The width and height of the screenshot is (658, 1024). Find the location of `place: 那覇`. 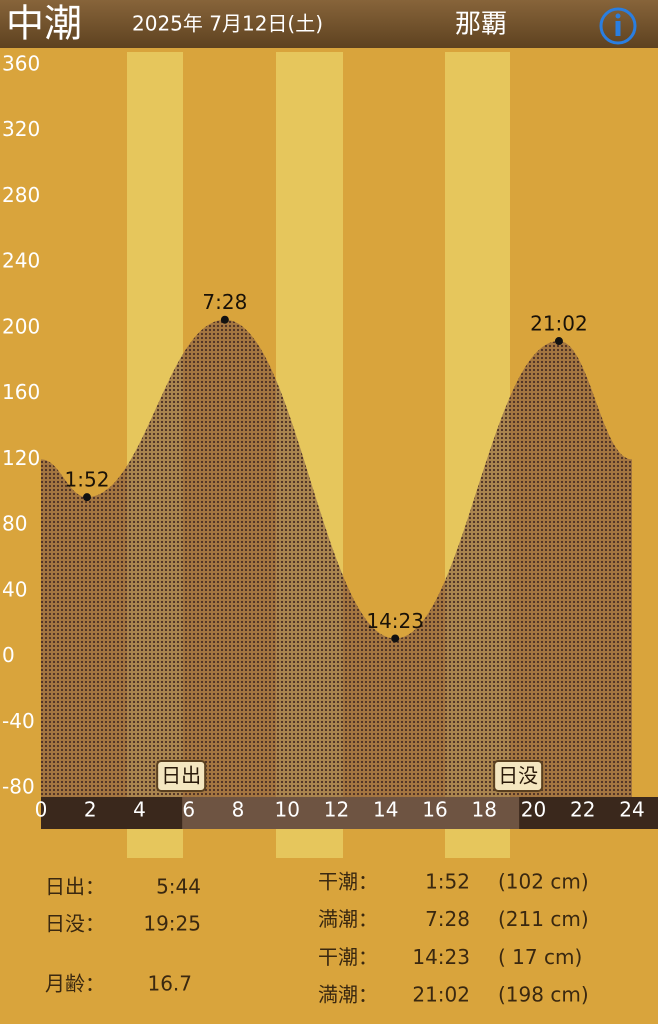

place: 那覇 is located at coordinates (481, 25).